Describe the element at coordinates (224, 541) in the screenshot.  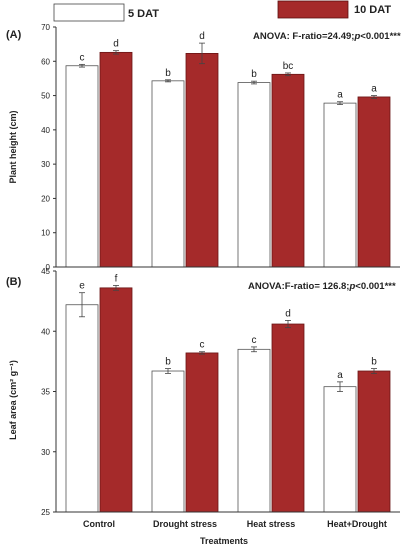
I see `x-axis-label: Treatments` at that location.